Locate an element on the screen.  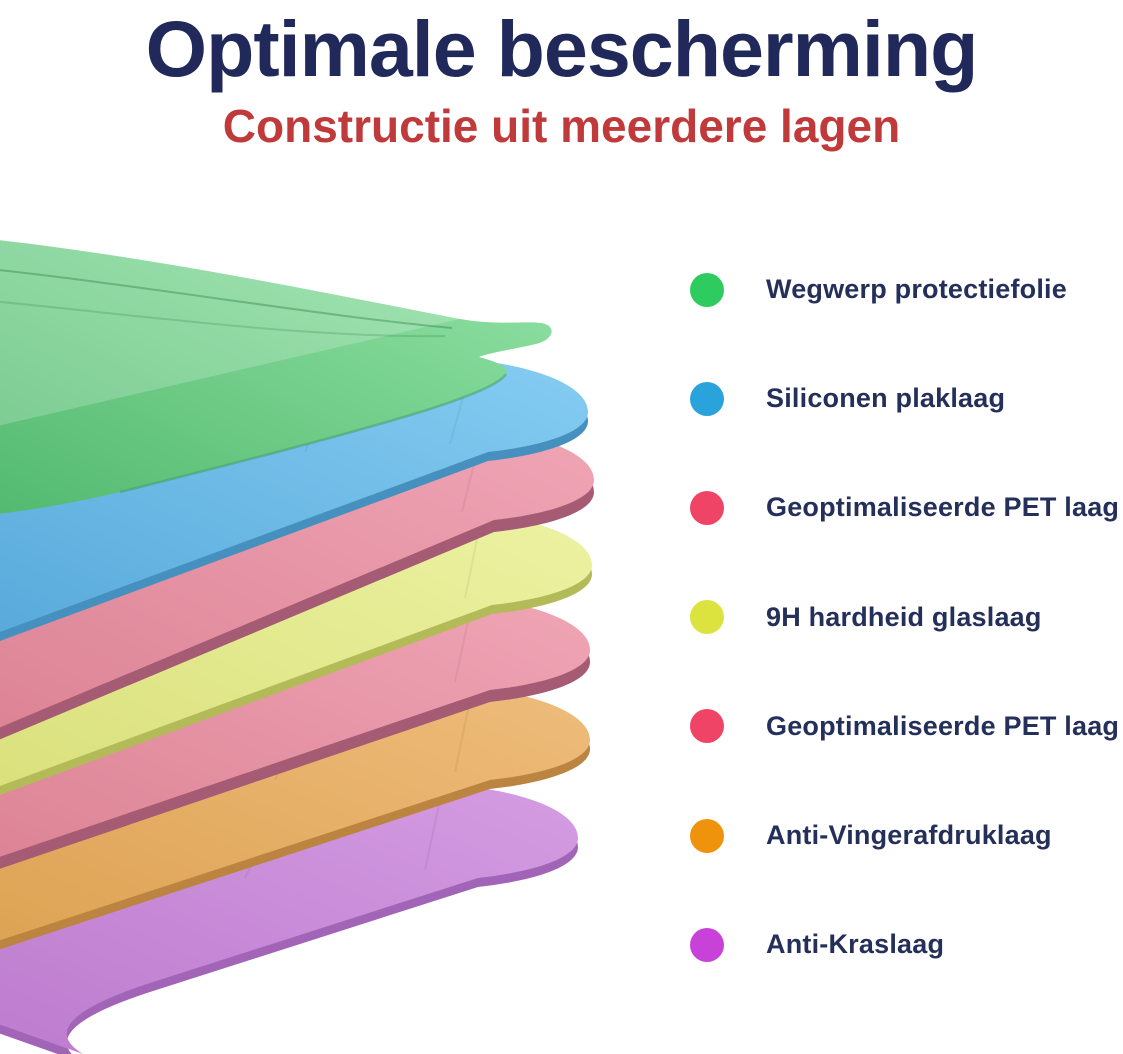
legend-swatch-green-icon is located at coordinates (707, 289).